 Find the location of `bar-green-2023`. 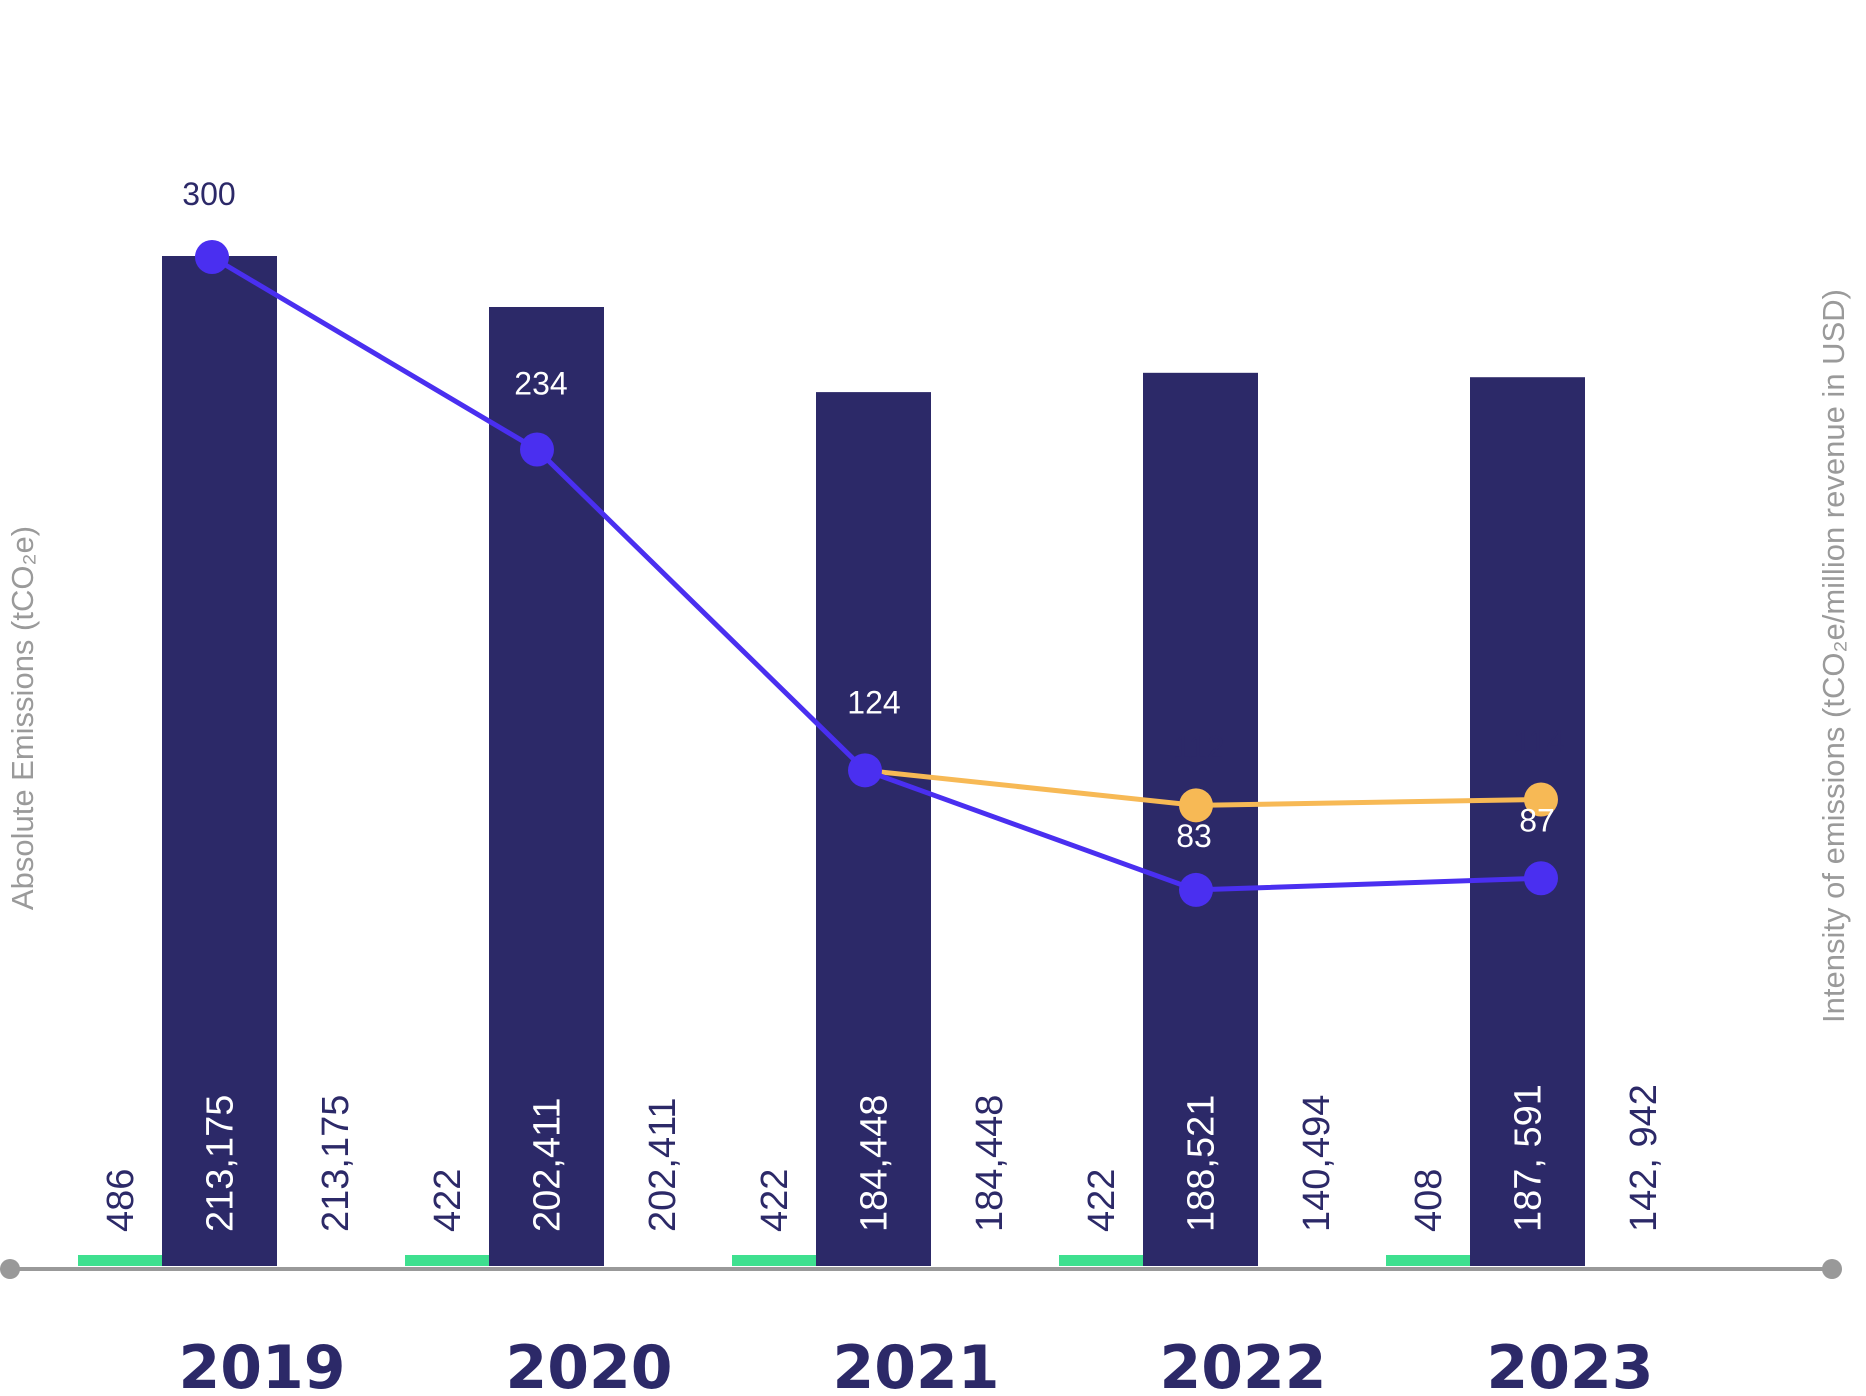

bar-green-2023 is located at coordinates (1428, 1260).